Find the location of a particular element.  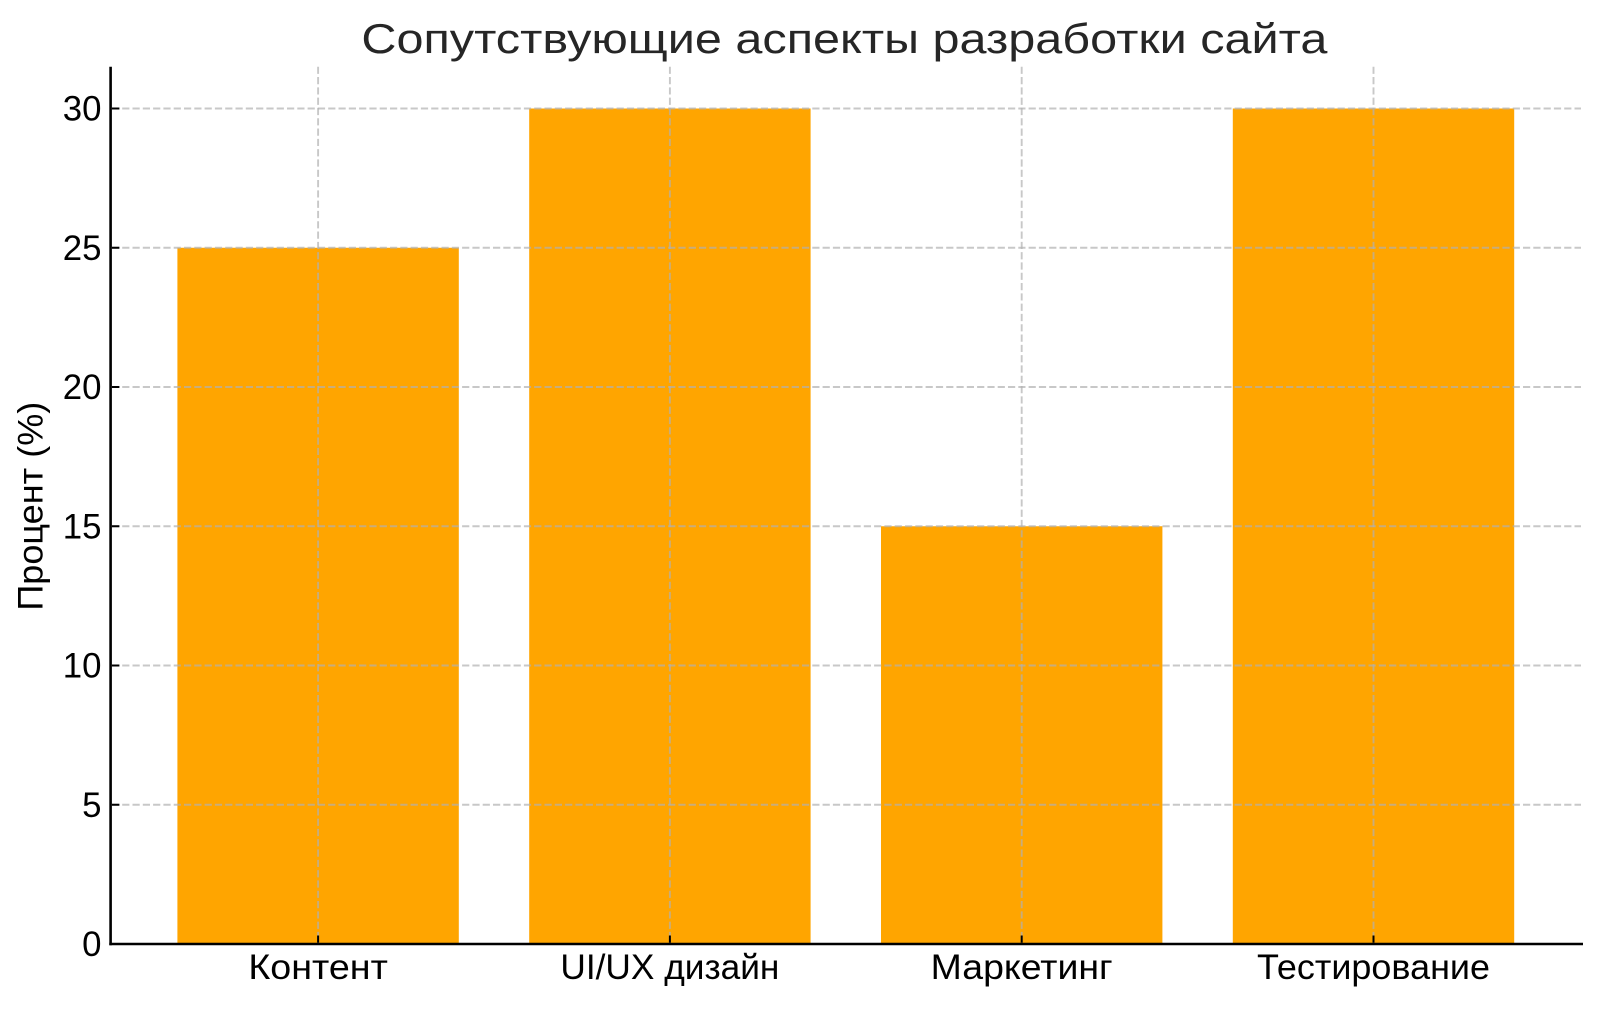

svg-text: Процент (%) is located at coordinates (31, 506).